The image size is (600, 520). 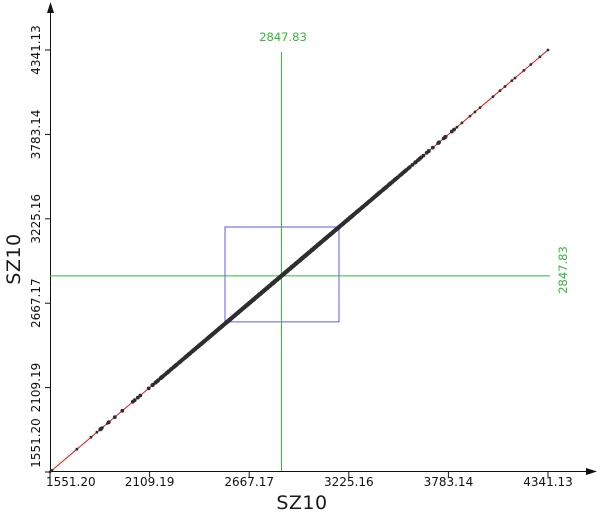 I want to click on x-tick-label: 3783.14, so click(x=449, y=482).